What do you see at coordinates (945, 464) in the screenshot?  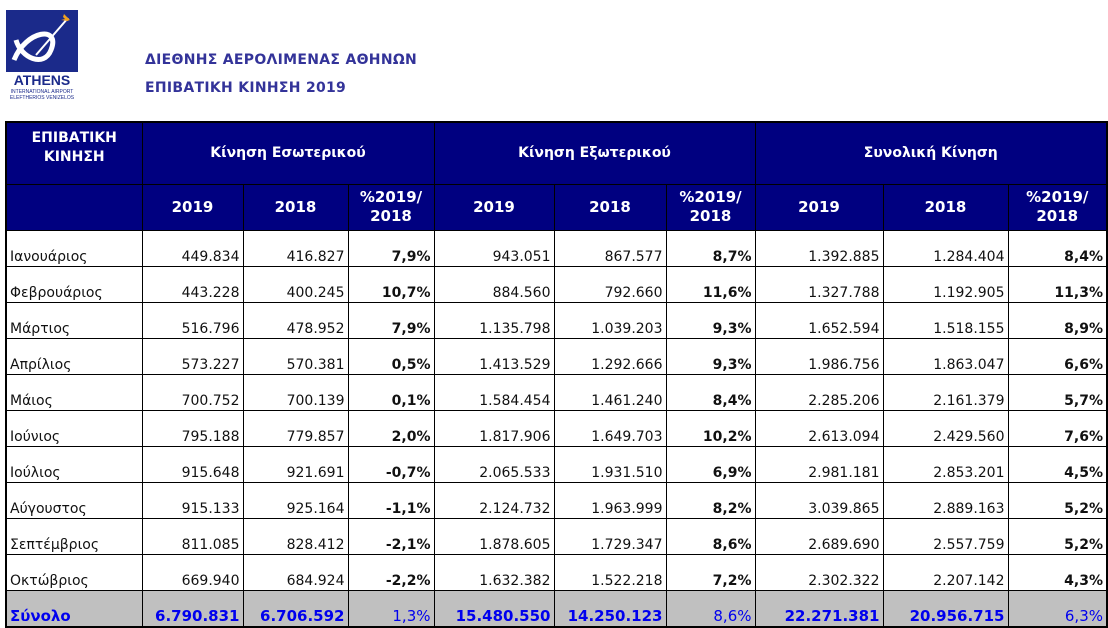 I see `value-cell: 2.853.201` at bounding box center [945, 464].